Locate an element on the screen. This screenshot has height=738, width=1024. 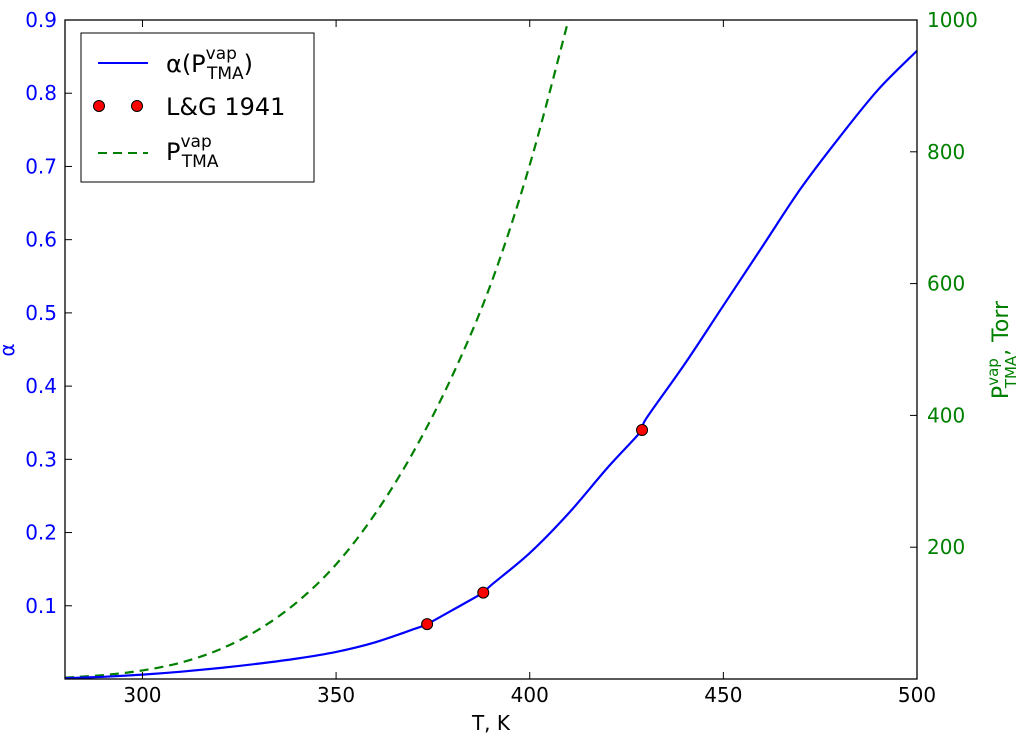
y-right-axis-label: PvapTMA, Torr is located at coordinates (1002, 349).